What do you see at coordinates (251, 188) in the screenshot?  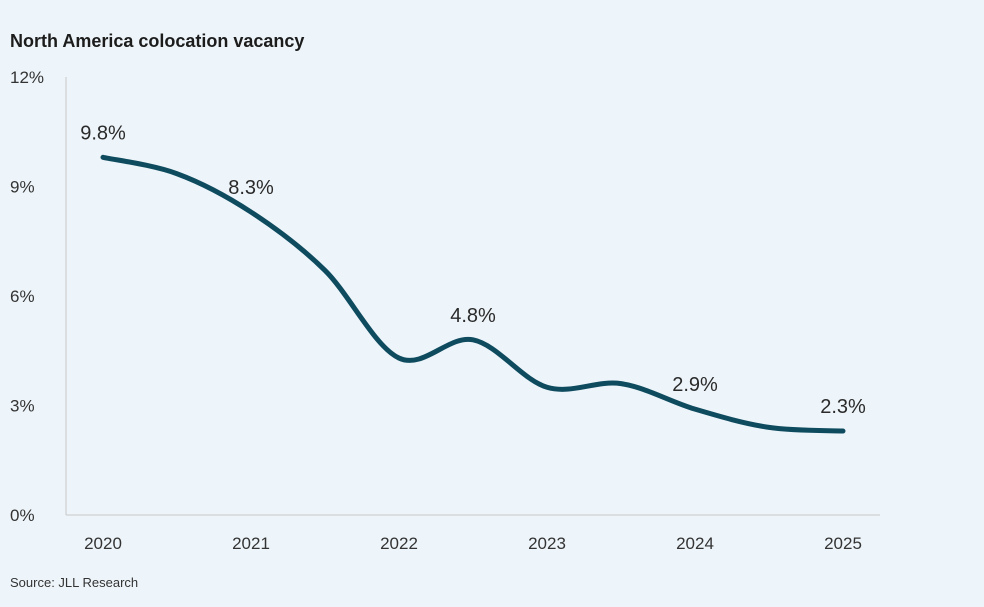 I see `data-label: 8.3%` at bounding box center [251, 188].